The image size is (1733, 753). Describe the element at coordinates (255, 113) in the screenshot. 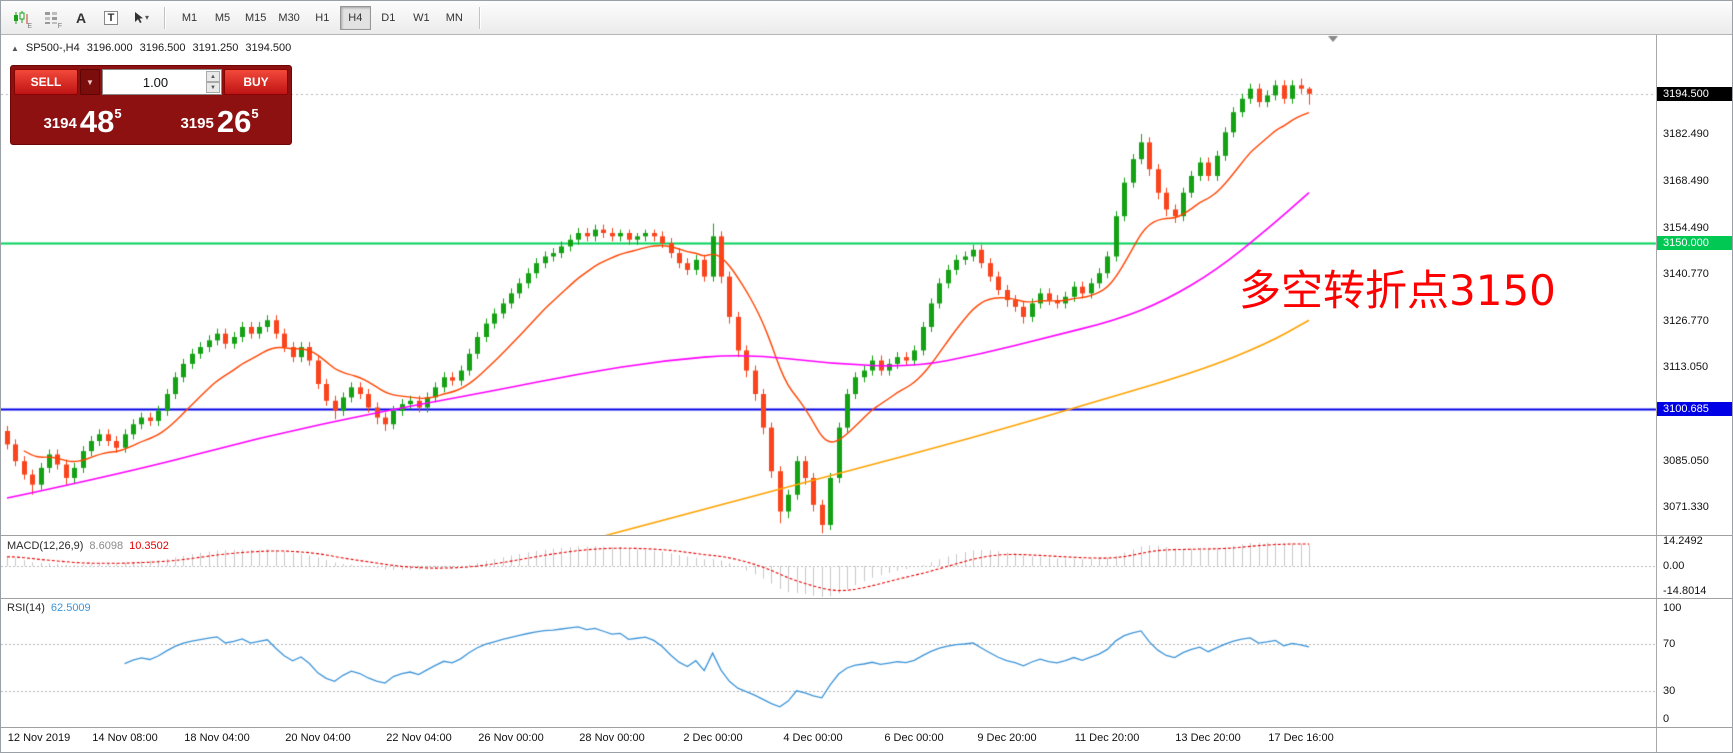

I see `ask-pip-digit: 5` at that location.